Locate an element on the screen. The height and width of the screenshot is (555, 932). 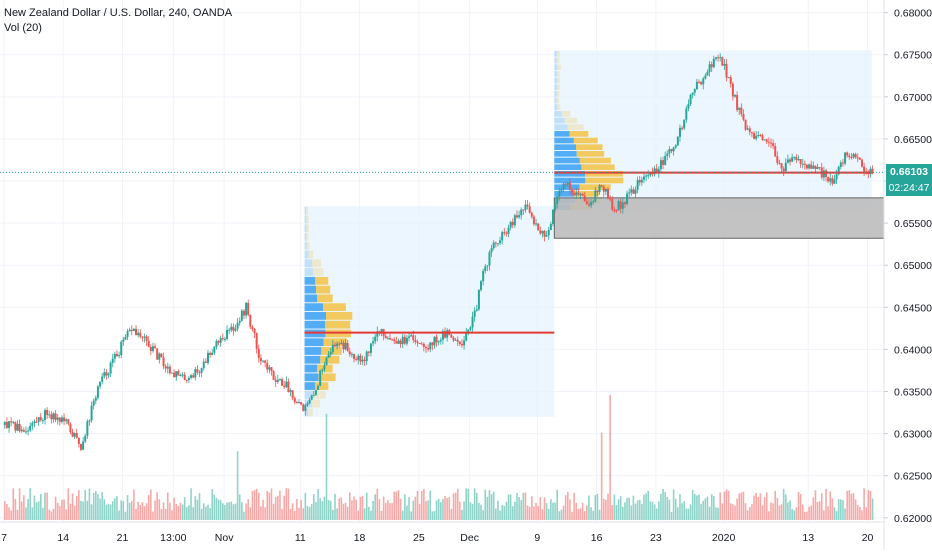
bar-countdown-tag: 02:24:47 is located at coordinates (909, 188).